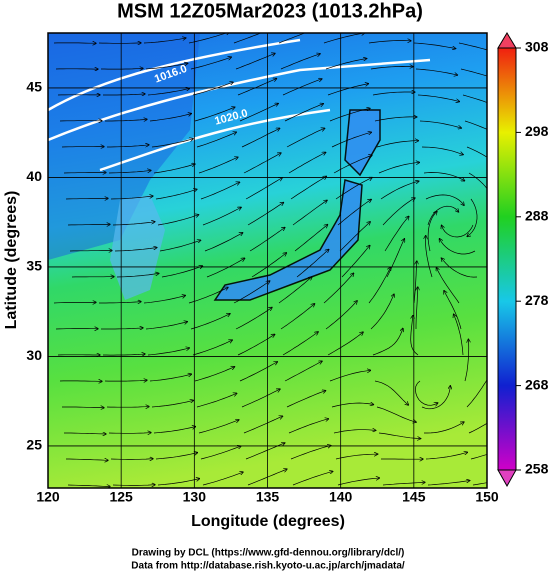  I want to click on colorbar-tick-label: 308, so click(536, 47).